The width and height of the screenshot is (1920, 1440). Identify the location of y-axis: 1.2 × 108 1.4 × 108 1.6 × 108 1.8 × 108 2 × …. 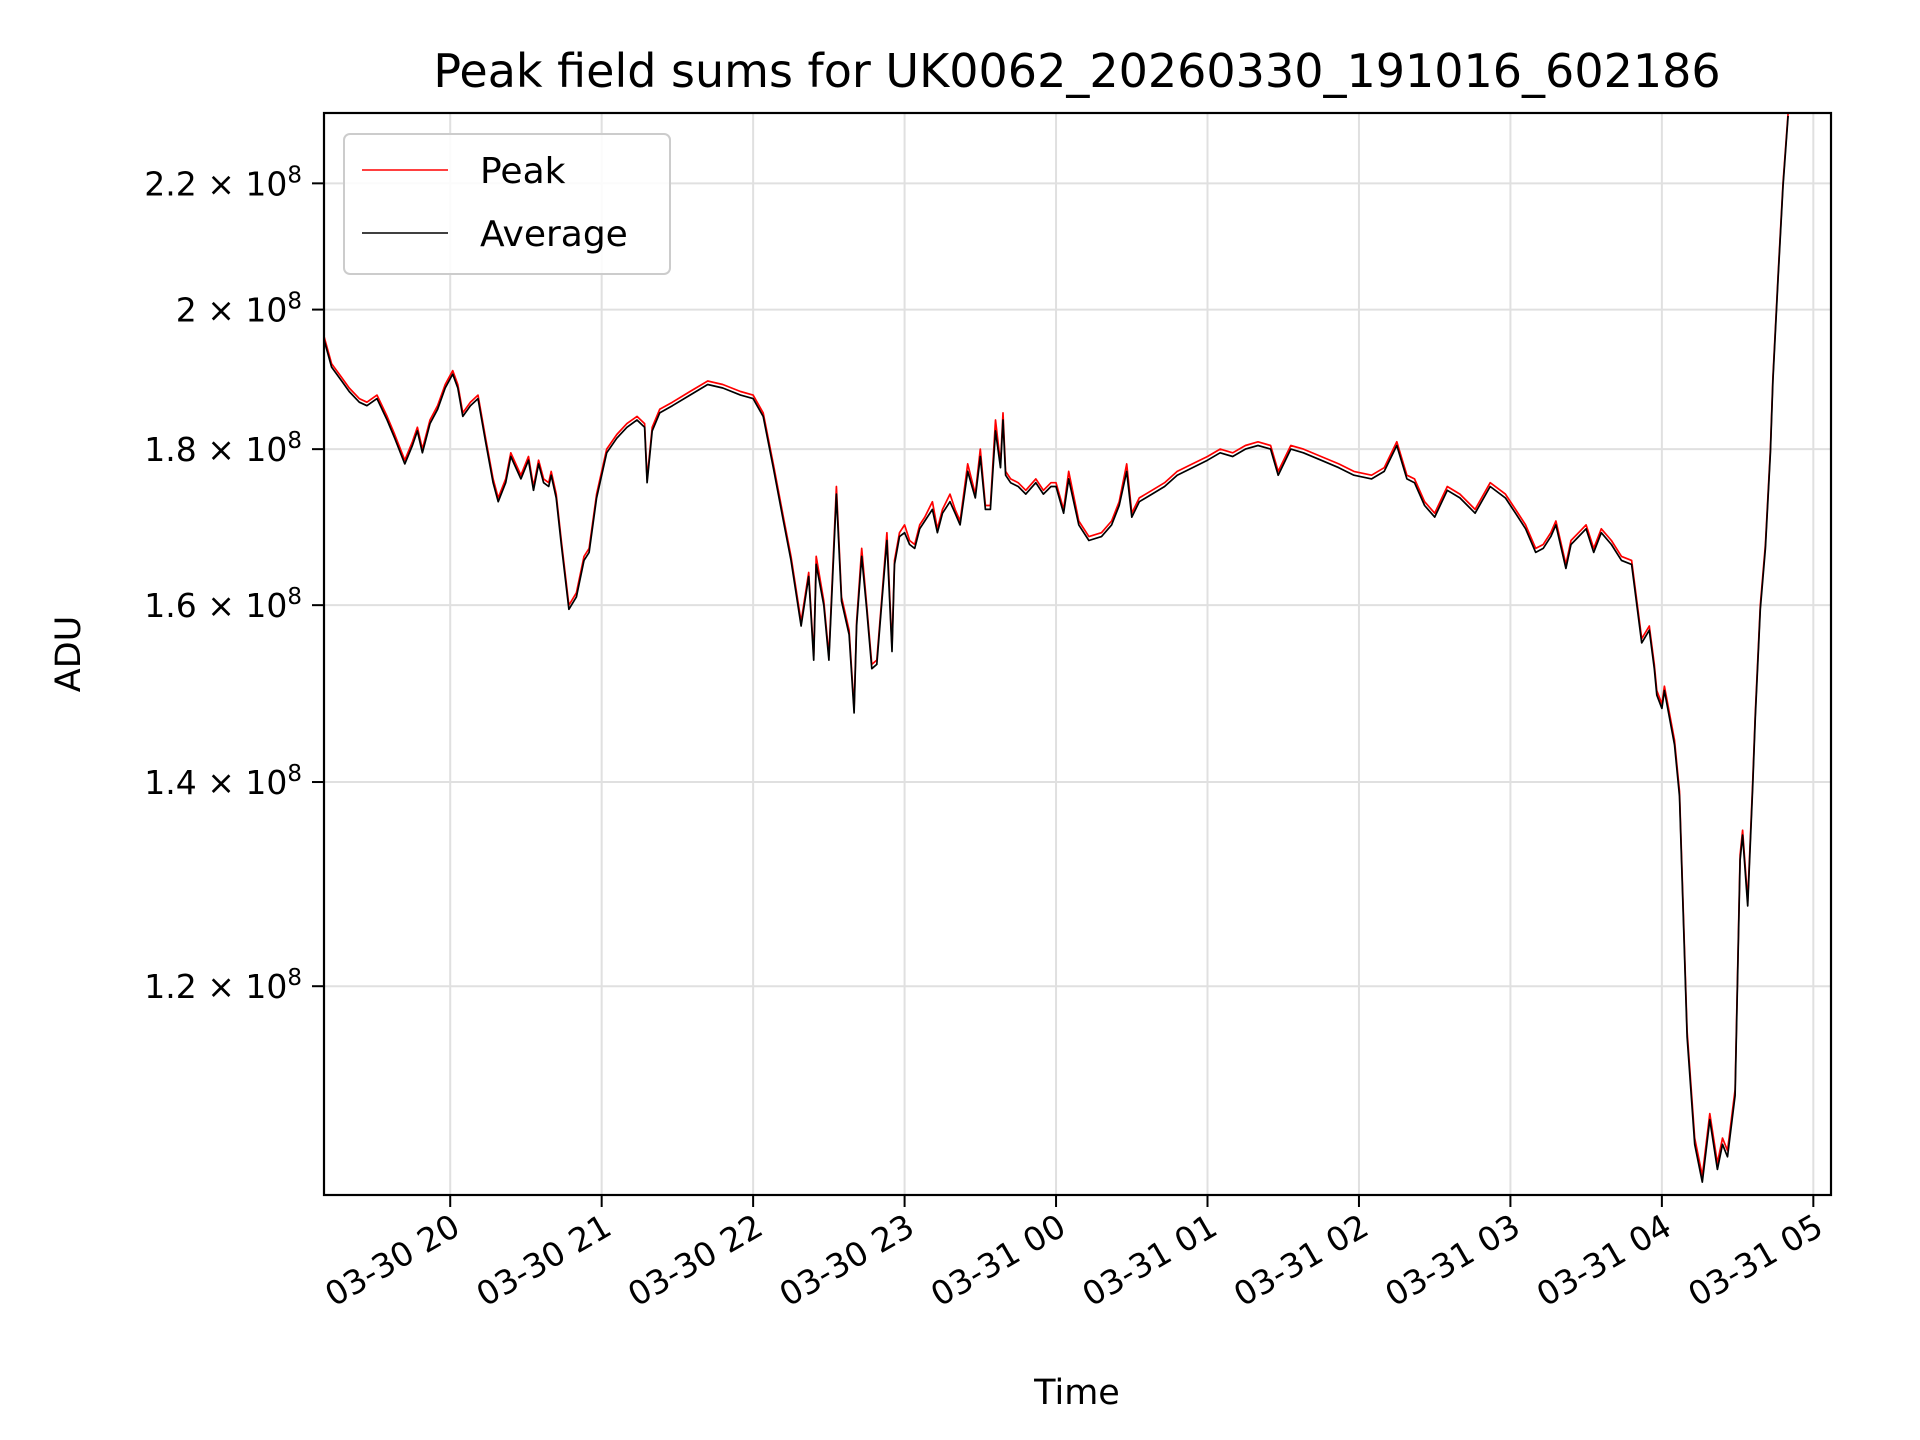
(234, 584).